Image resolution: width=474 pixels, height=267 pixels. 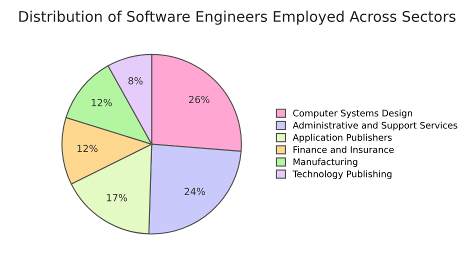 What do you see at coordinates (344, 150) in the screenshot?
I see `legend-label: Finance and Insurance` at bounding box center [344, 150].